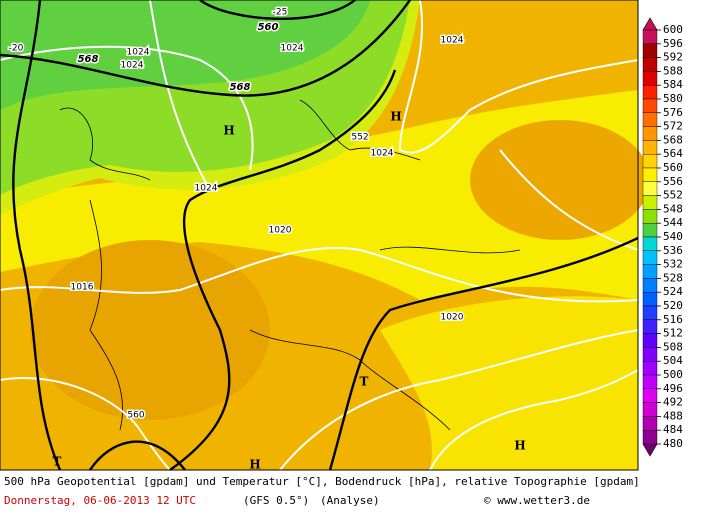 This screenshot has height=517, width=704. What do you see at coordinates (650, 450) in the screenshot?
I see `legend-arrow-bottom` at bounding box center [650, 450].